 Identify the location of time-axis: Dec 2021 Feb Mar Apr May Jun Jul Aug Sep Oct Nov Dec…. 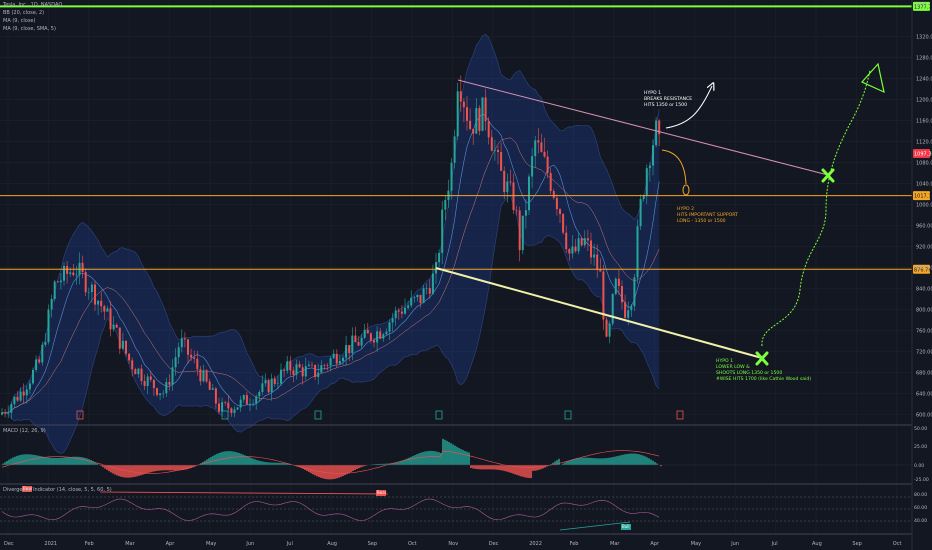
(452, 544).